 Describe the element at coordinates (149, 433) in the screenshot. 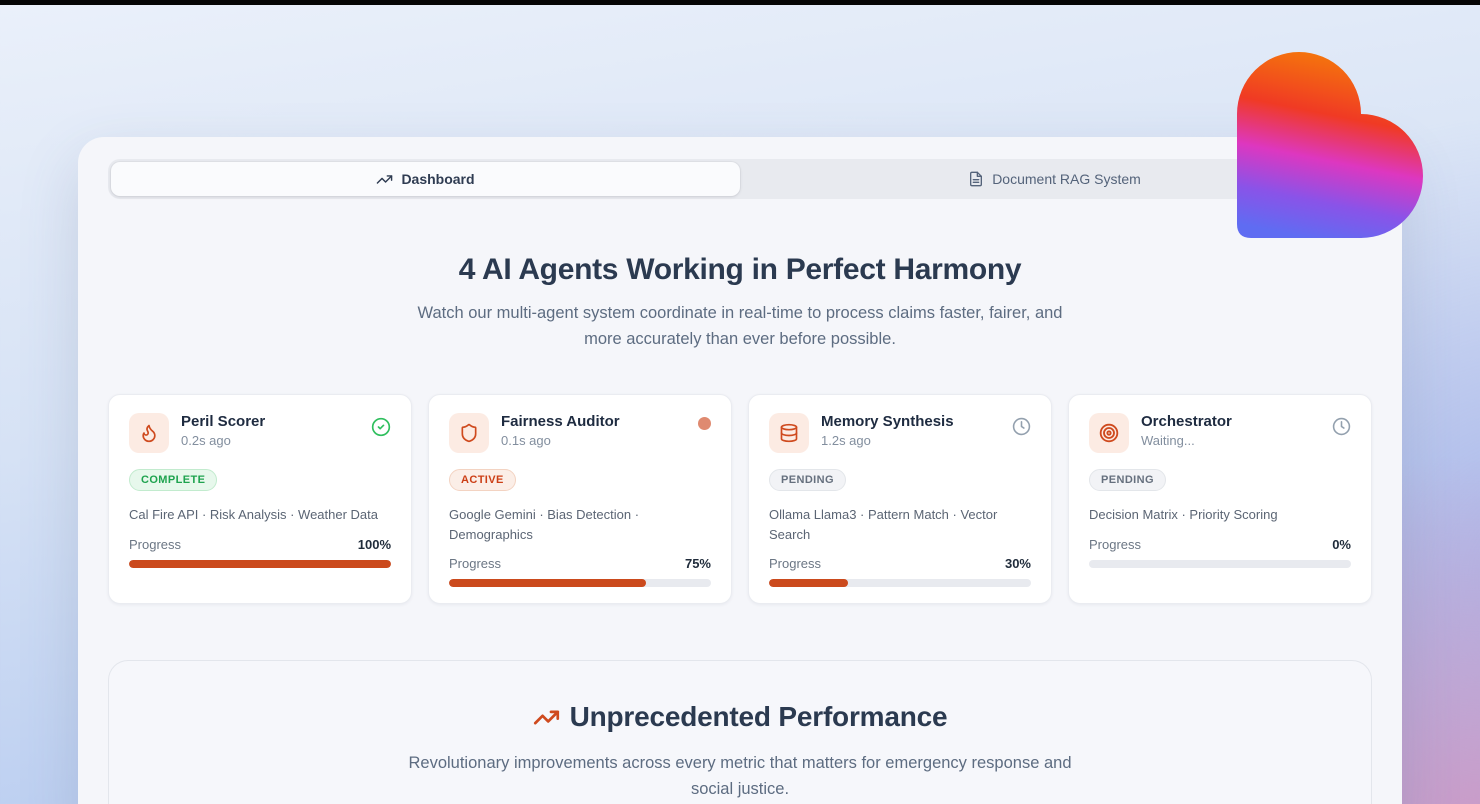

I see `flame-icon` at that location.